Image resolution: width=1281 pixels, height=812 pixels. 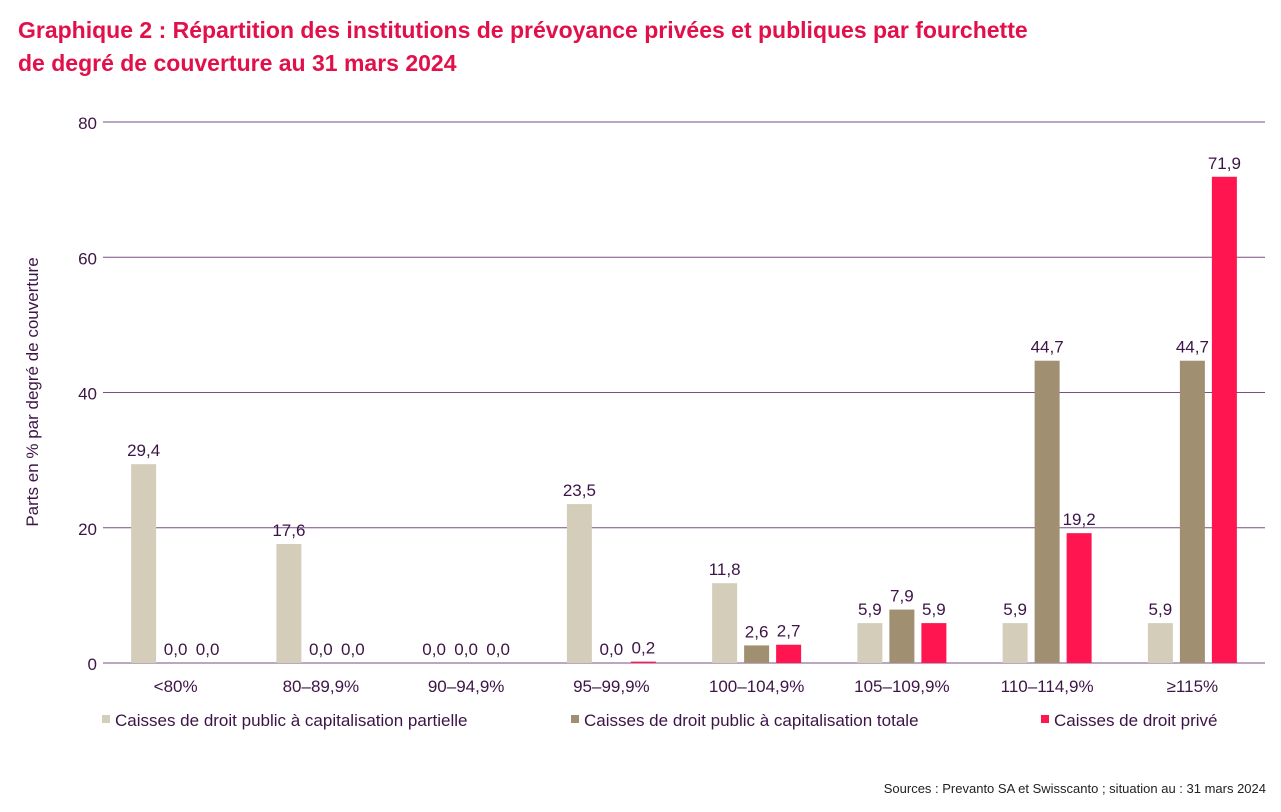 I want to click on data-label: 71,9, so click(x=1224, y=163).